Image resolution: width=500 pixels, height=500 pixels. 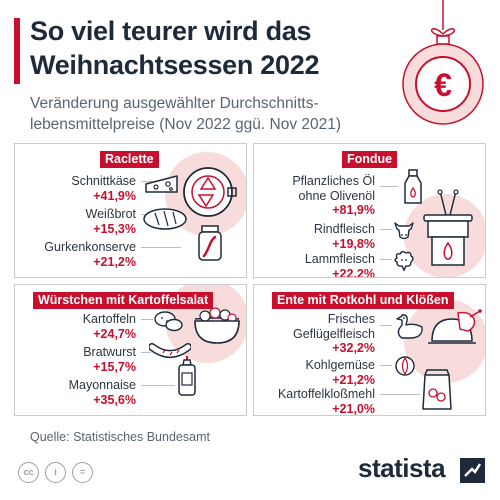 I want to click on category-tag: Würstchen mit Kartoffelsalat, so click(x=123, y=300).